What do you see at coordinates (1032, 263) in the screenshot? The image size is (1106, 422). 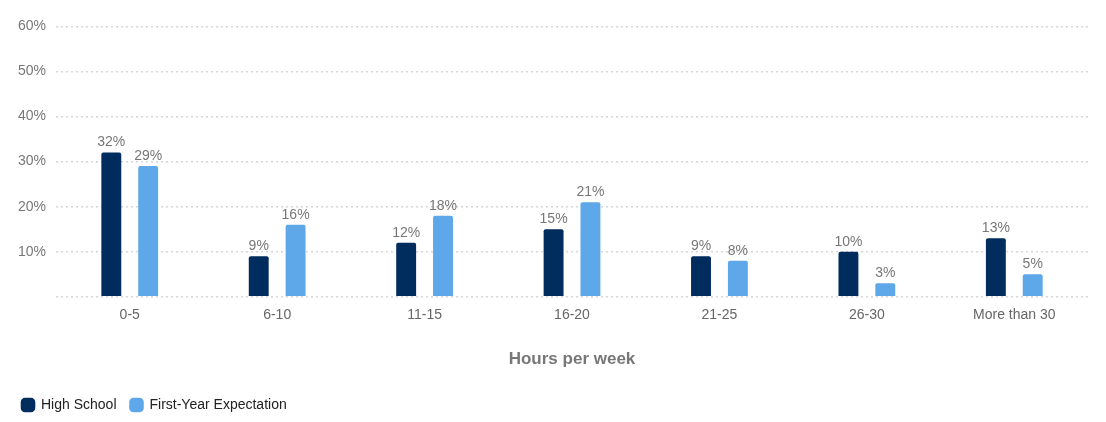 I see `data-label: 5%` at bounding box center [1032, 263].